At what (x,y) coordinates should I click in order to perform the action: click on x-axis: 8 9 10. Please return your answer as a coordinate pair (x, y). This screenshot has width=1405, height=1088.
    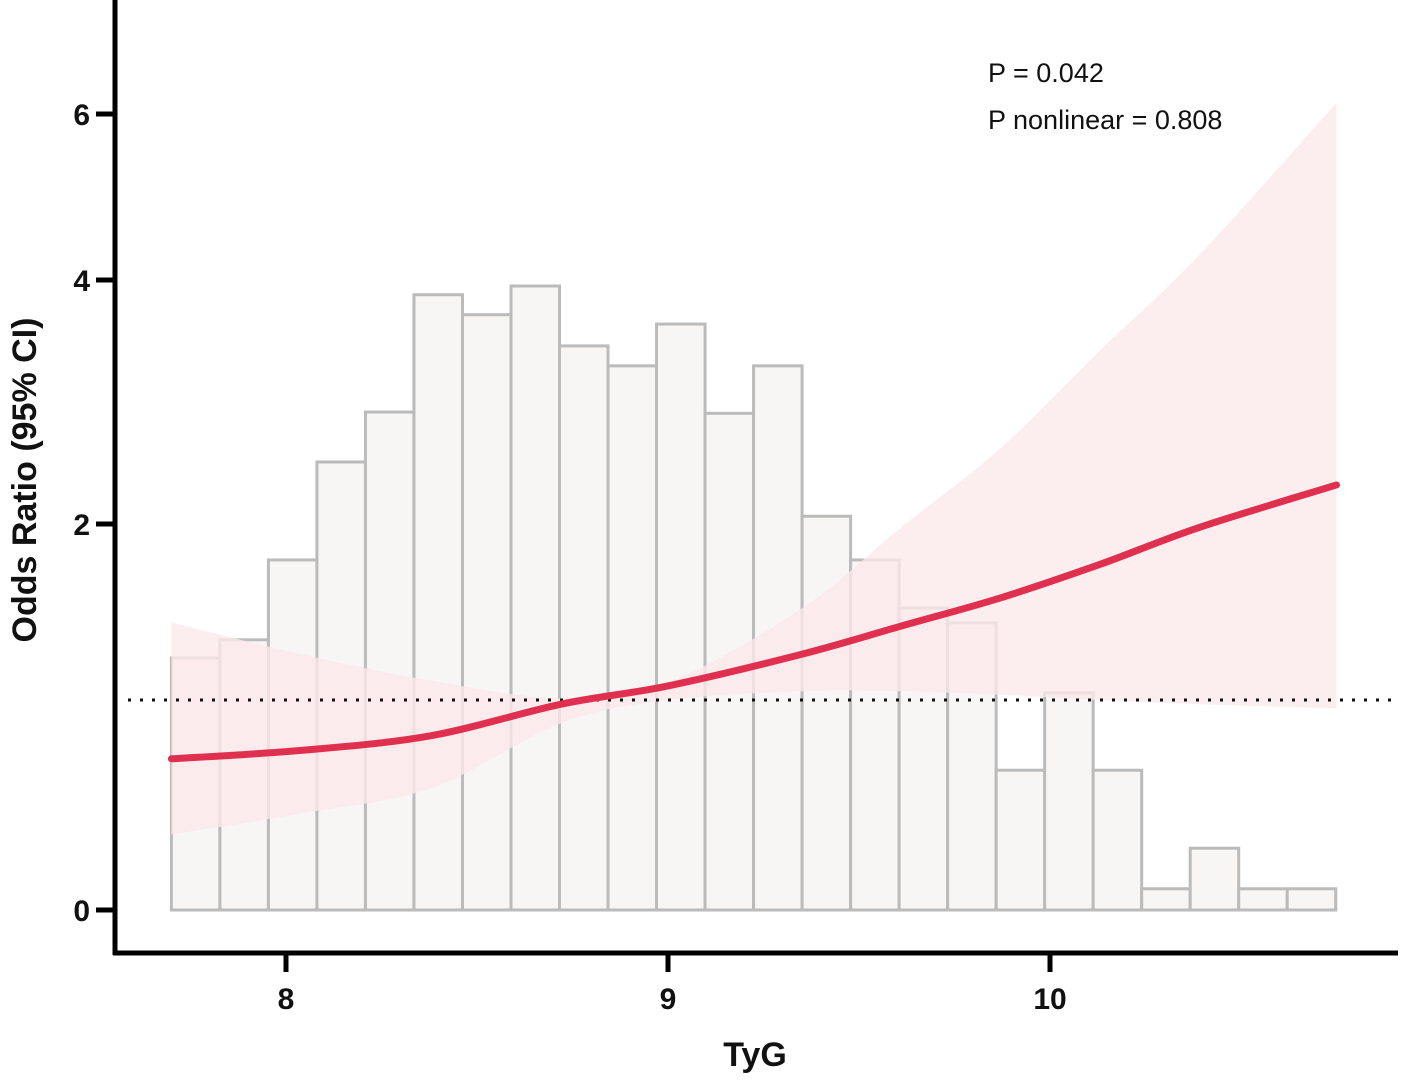
    Looking at the image, I should click on (755, 983).